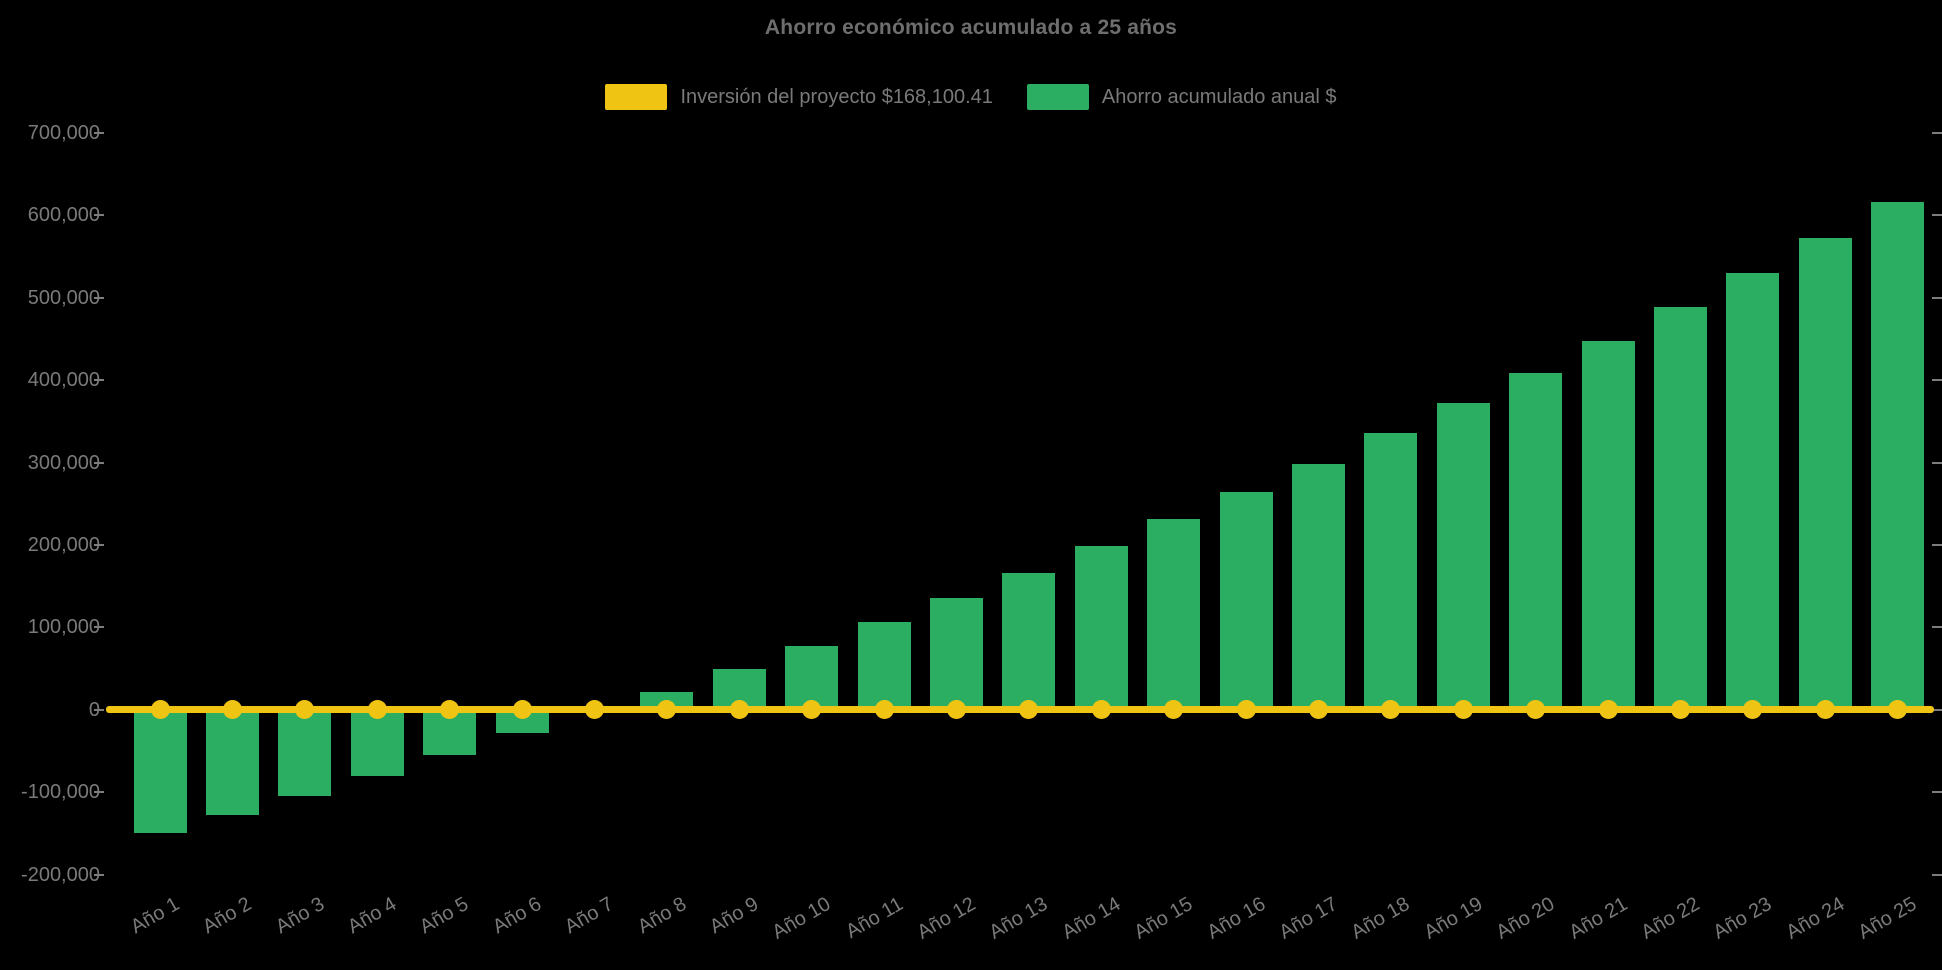  What do you see at coordinates (636, 97) in the screenshot?
I see `legend-swatch-yellow` at bounding box center [636, 97].